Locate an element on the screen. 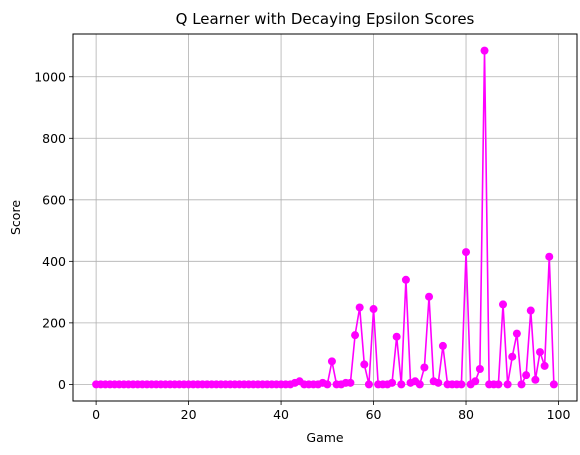 This screenshot has height=455, width=580. x-tick-label: 60 is located at coordinates (374, 414).